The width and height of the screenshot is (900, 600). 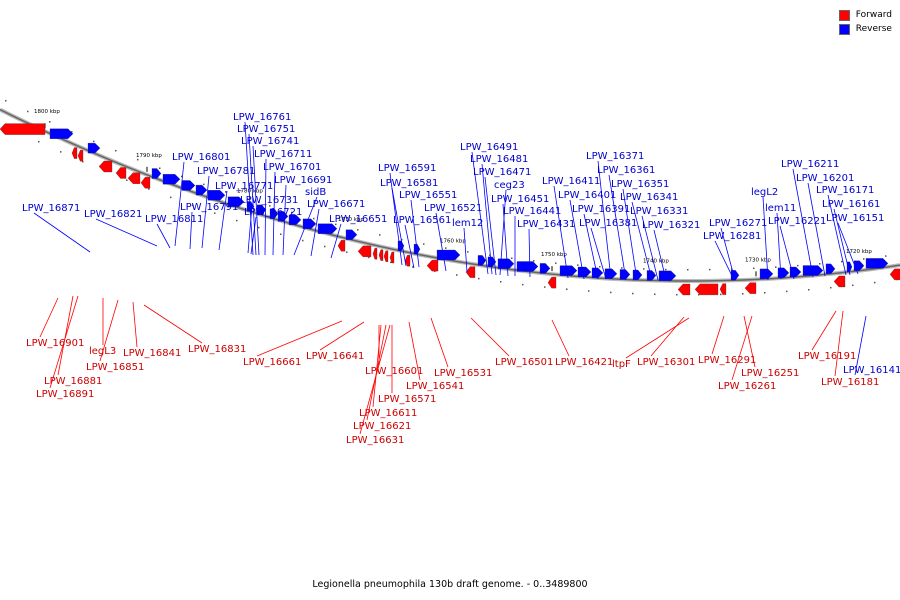 What do you see at coordinates (554, 255) in the screenshot?
I see `scale-label: 1750 kbp` at bounding box center [554, 255].